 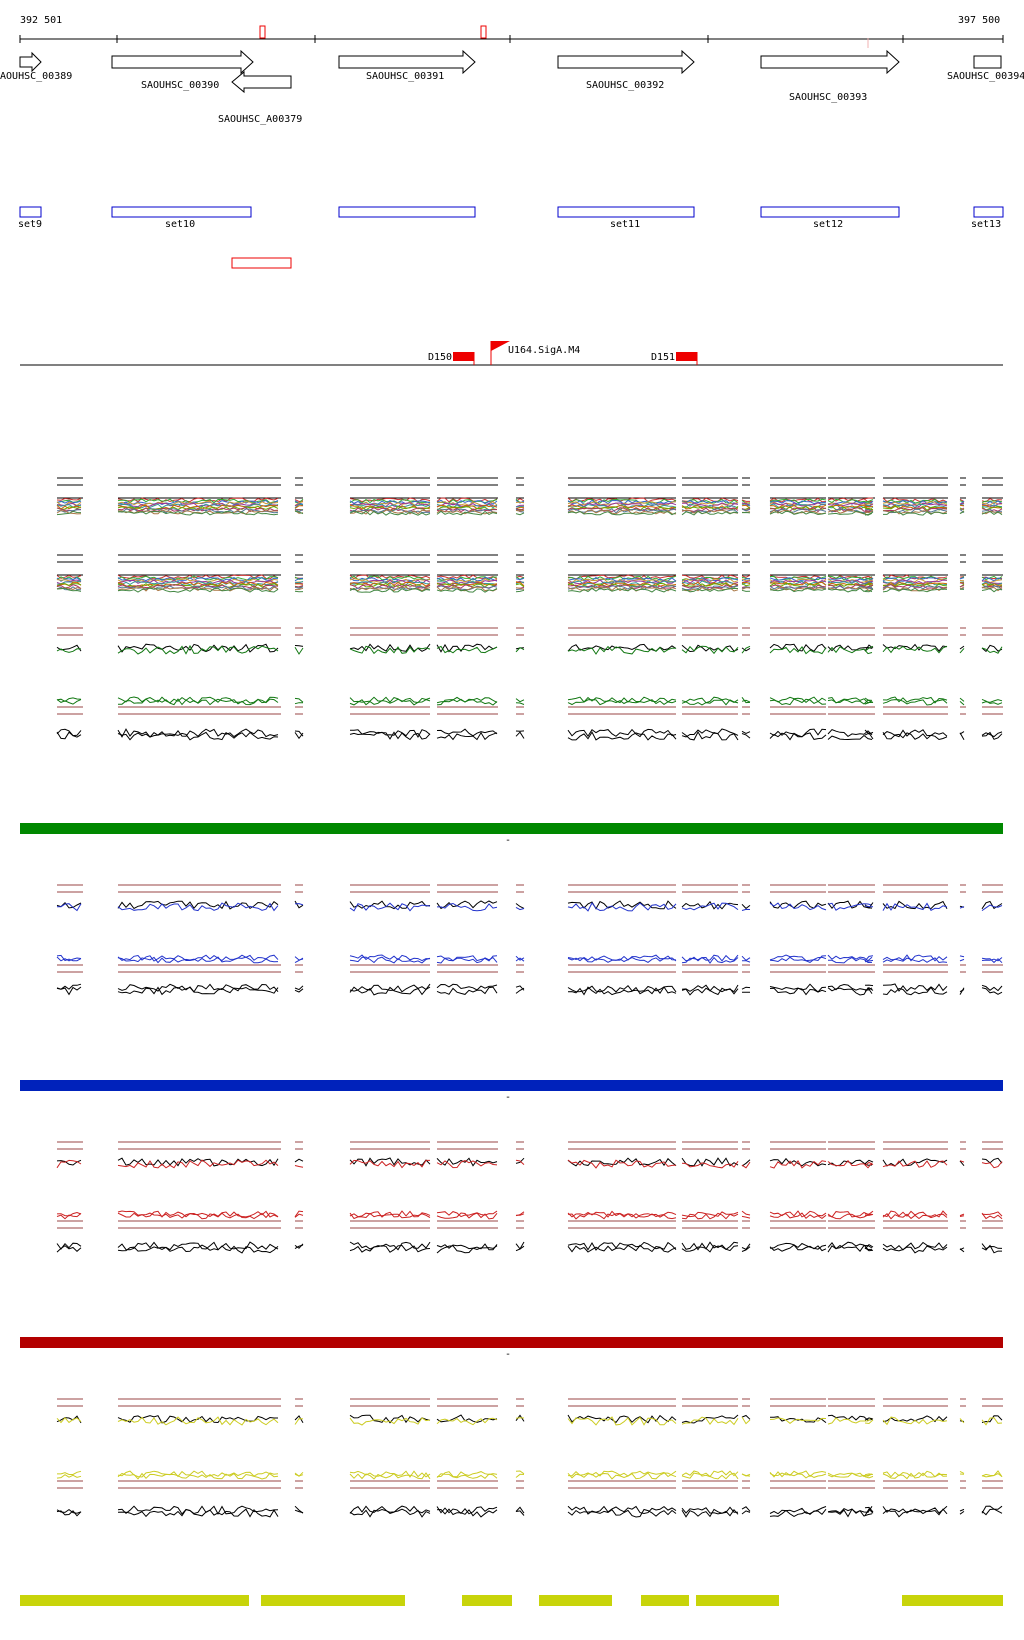 I want to click on set-track, so click(x=511, y=212).